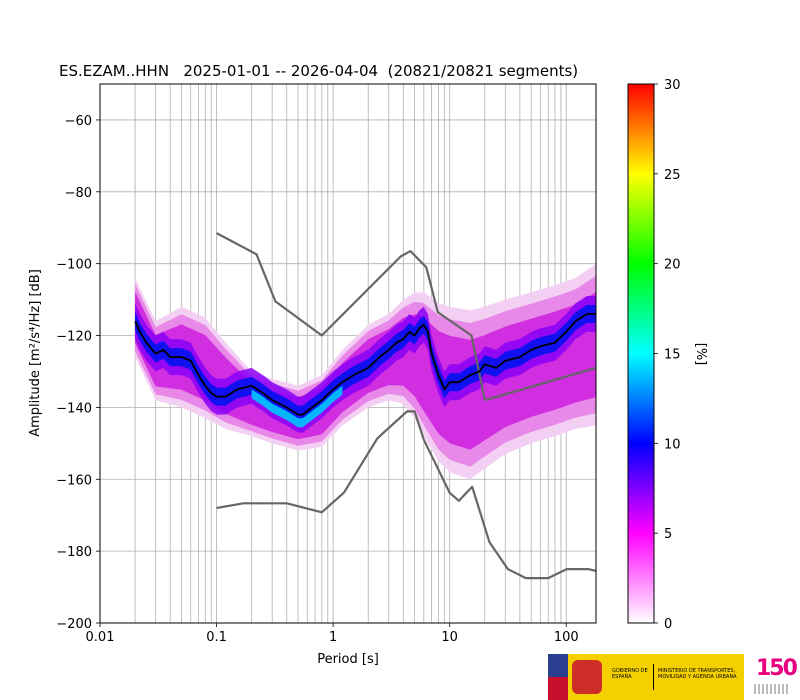 The width and height of the screenshot is (800, 700). I want to click on density-high, so click(365, 364).